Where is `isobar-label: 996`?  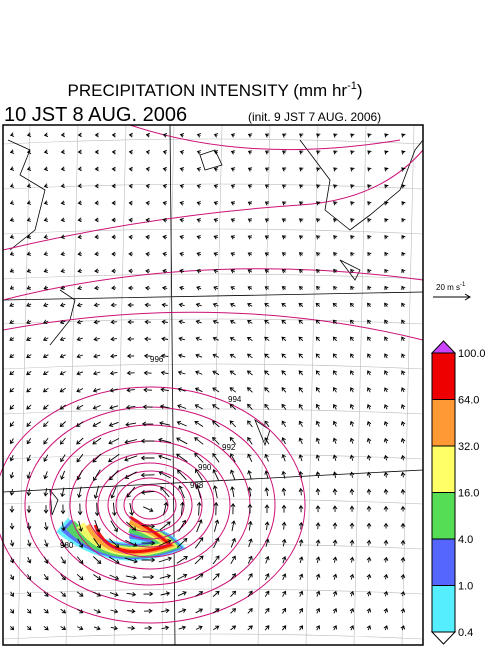 isobar-label: 996 is located at coordinates (157, 359).